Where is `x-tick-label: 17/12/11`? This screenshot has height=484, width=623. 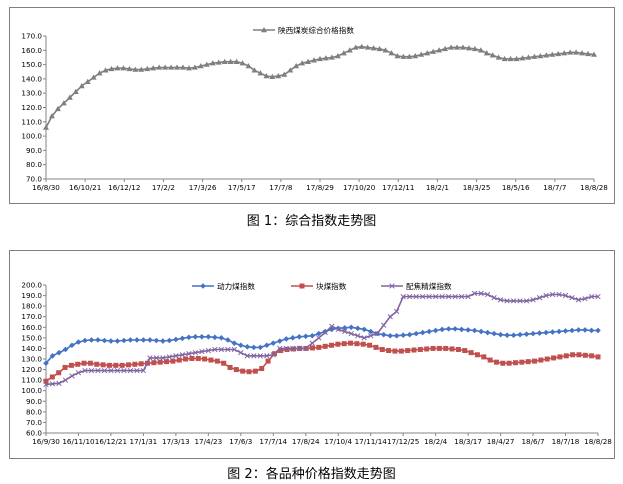
x-tick-label: 17/12/11 is located at coordinates (398, 187).